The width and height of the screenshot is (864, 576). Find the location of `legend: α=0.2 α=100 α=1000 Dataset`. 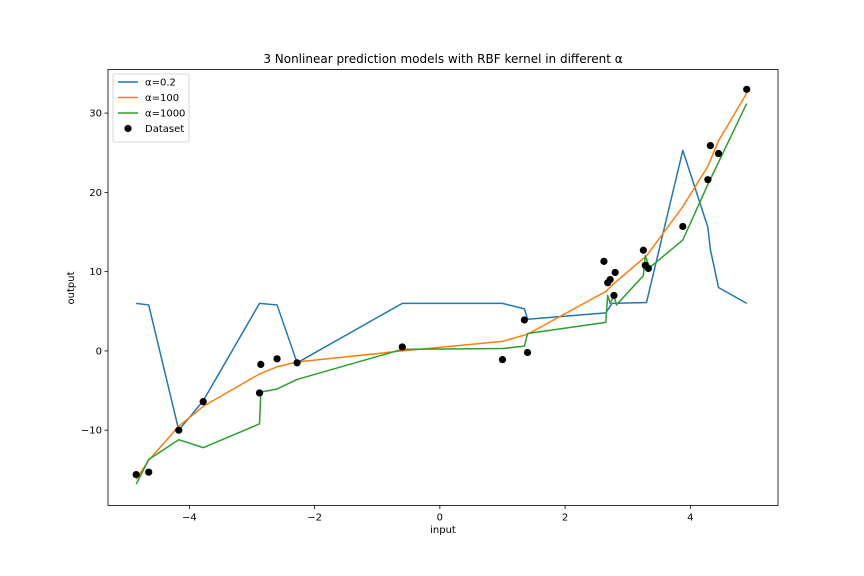

legend: α=0.2 α=100 α=1000 Dataset is located at coordinates (151, 108).